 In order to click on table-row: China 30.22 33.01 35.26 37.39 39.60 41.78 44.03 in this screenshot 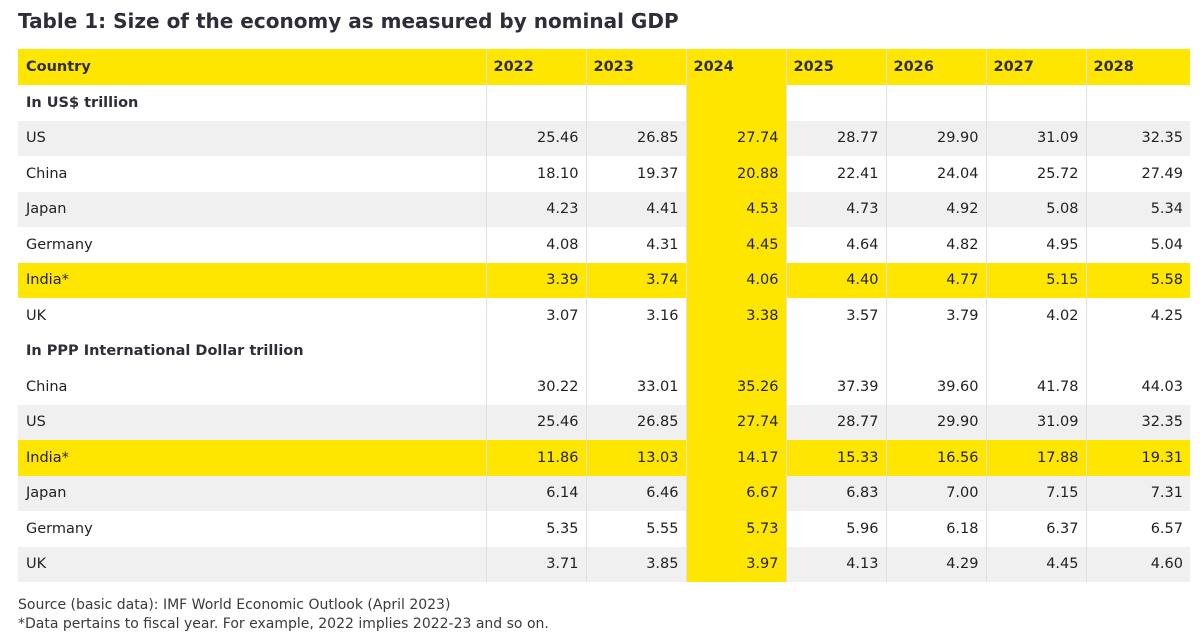, I will do `click(604, 387)`.